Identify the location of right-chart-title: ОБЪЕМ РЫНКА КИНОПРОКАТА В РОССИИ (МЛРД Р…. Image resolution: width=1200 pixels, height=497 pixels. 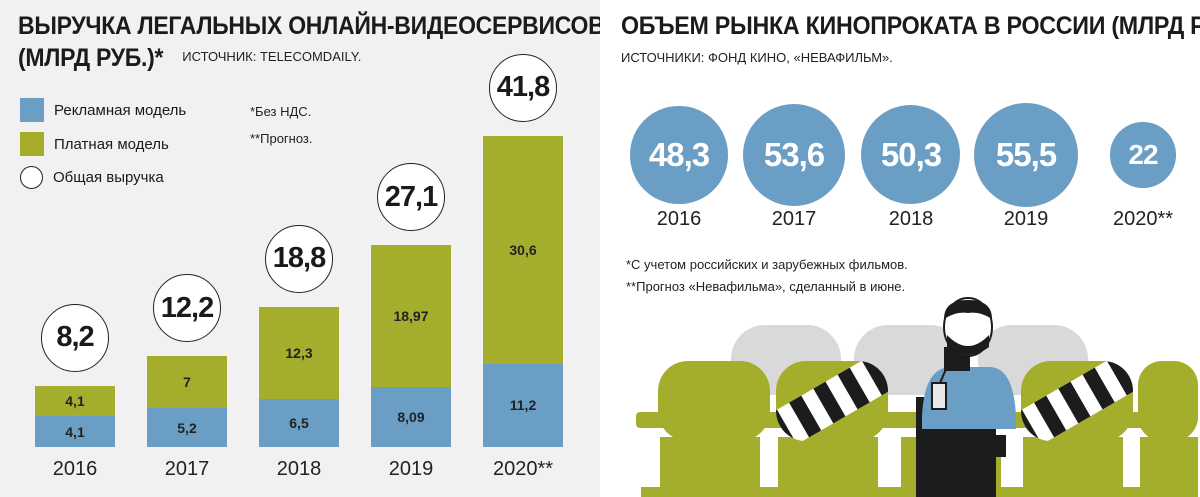
(910, 26).